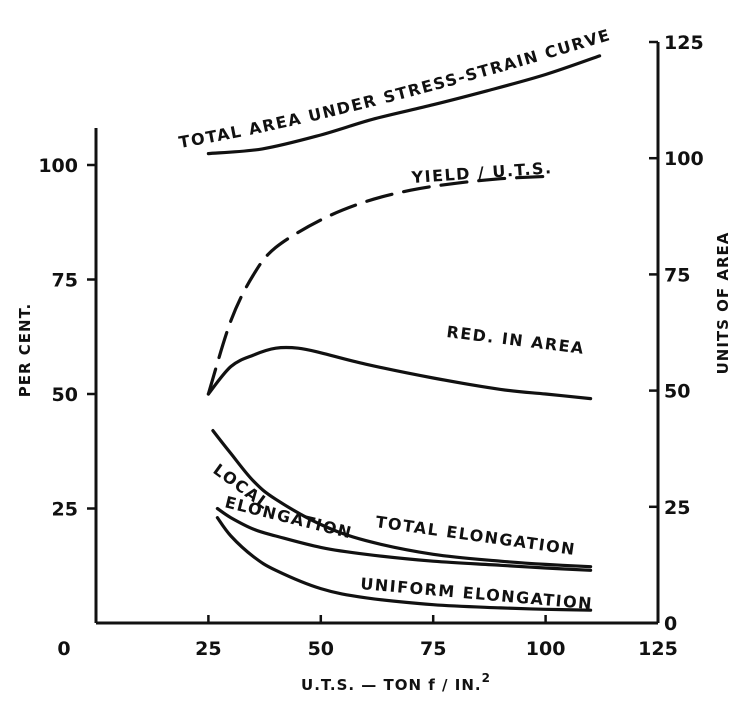 This screenshot has width=739, height=701. I want to click on x-axis-title-sup: 2, so click(486, 678).